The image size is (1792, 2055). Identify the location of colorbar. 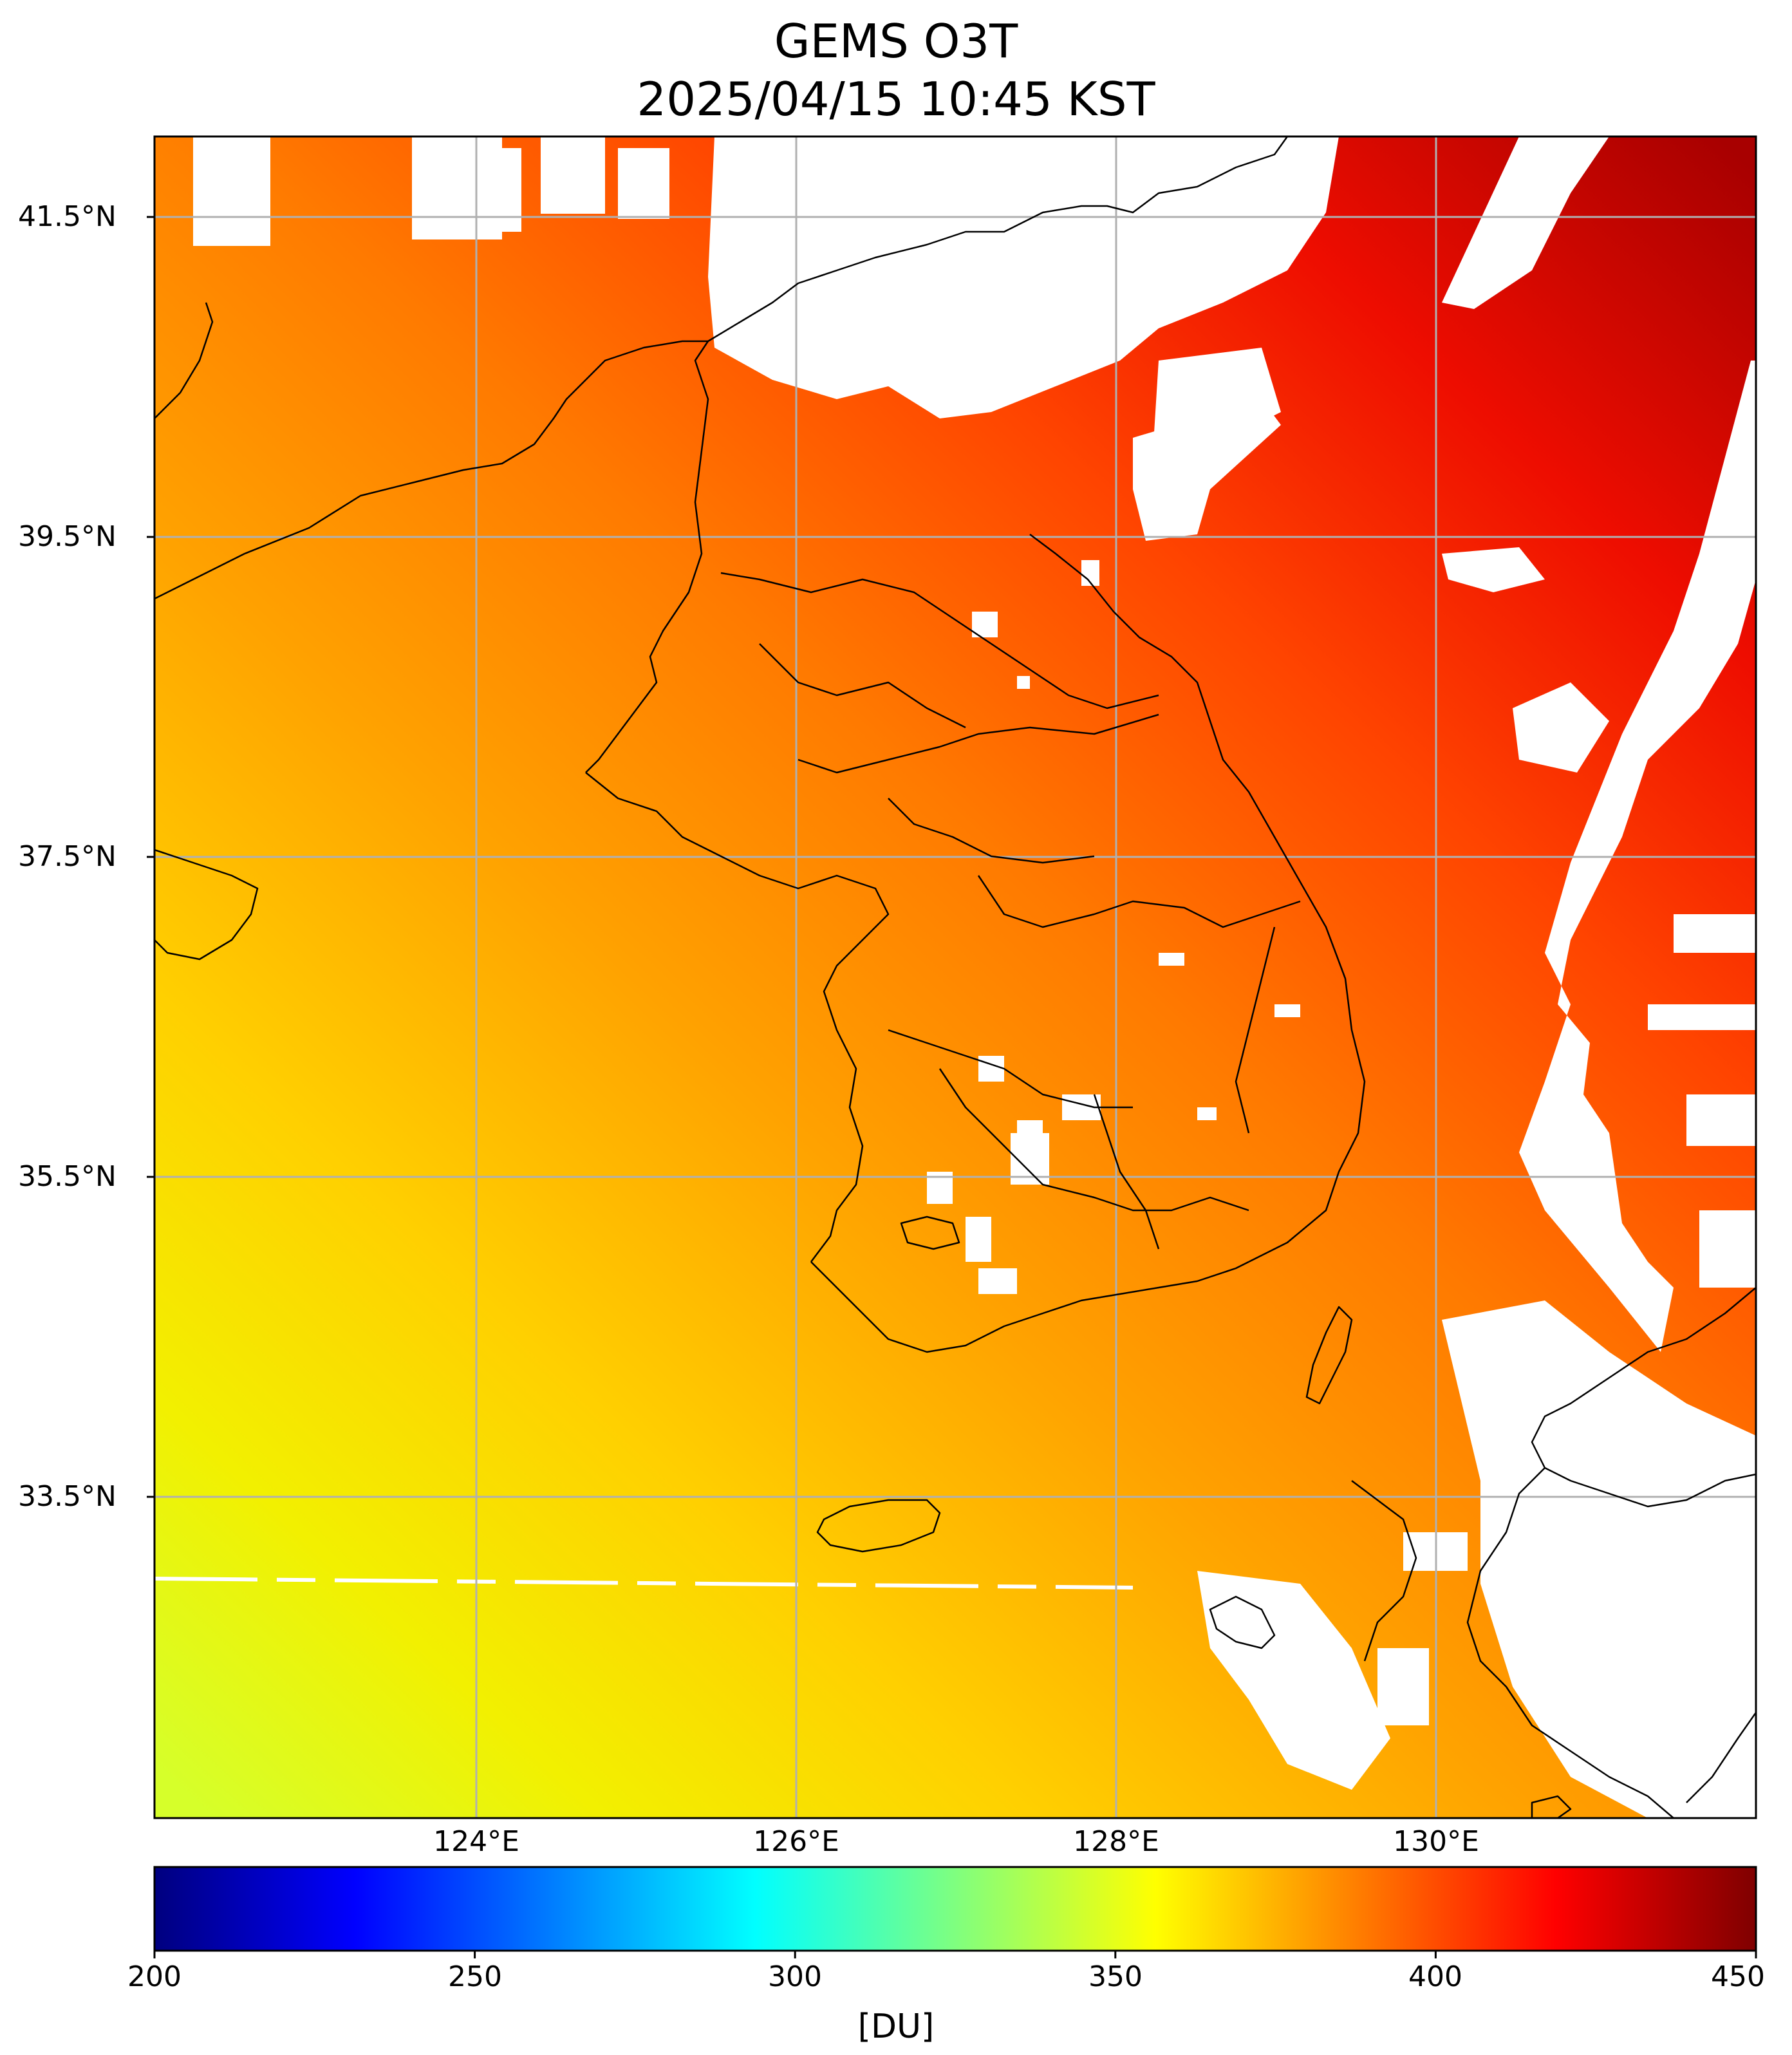
(955, 1909).